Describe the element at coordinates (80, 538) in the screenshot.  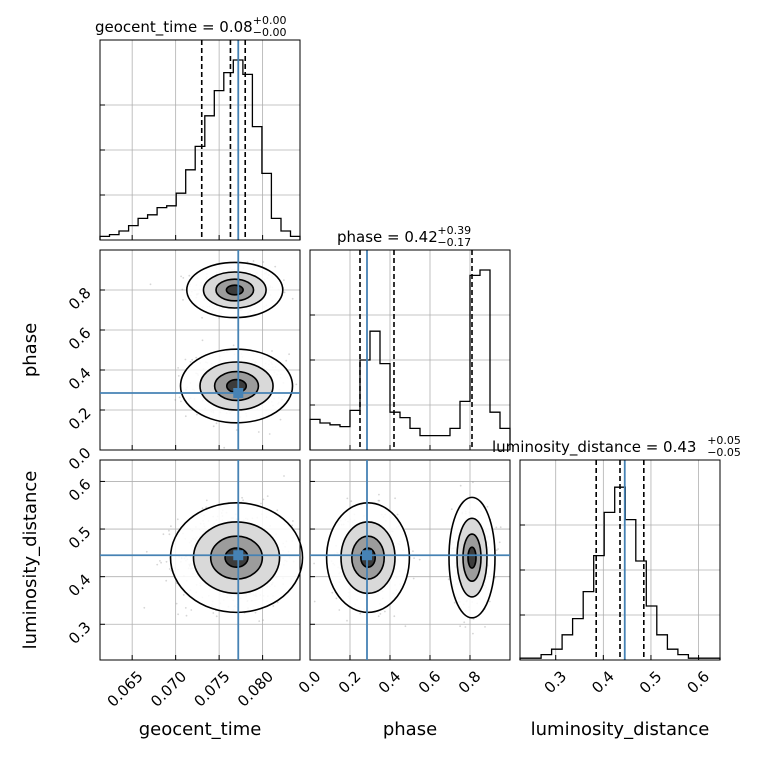
I see `y-tick-label-luminosity_distance: 0.5` at that location.